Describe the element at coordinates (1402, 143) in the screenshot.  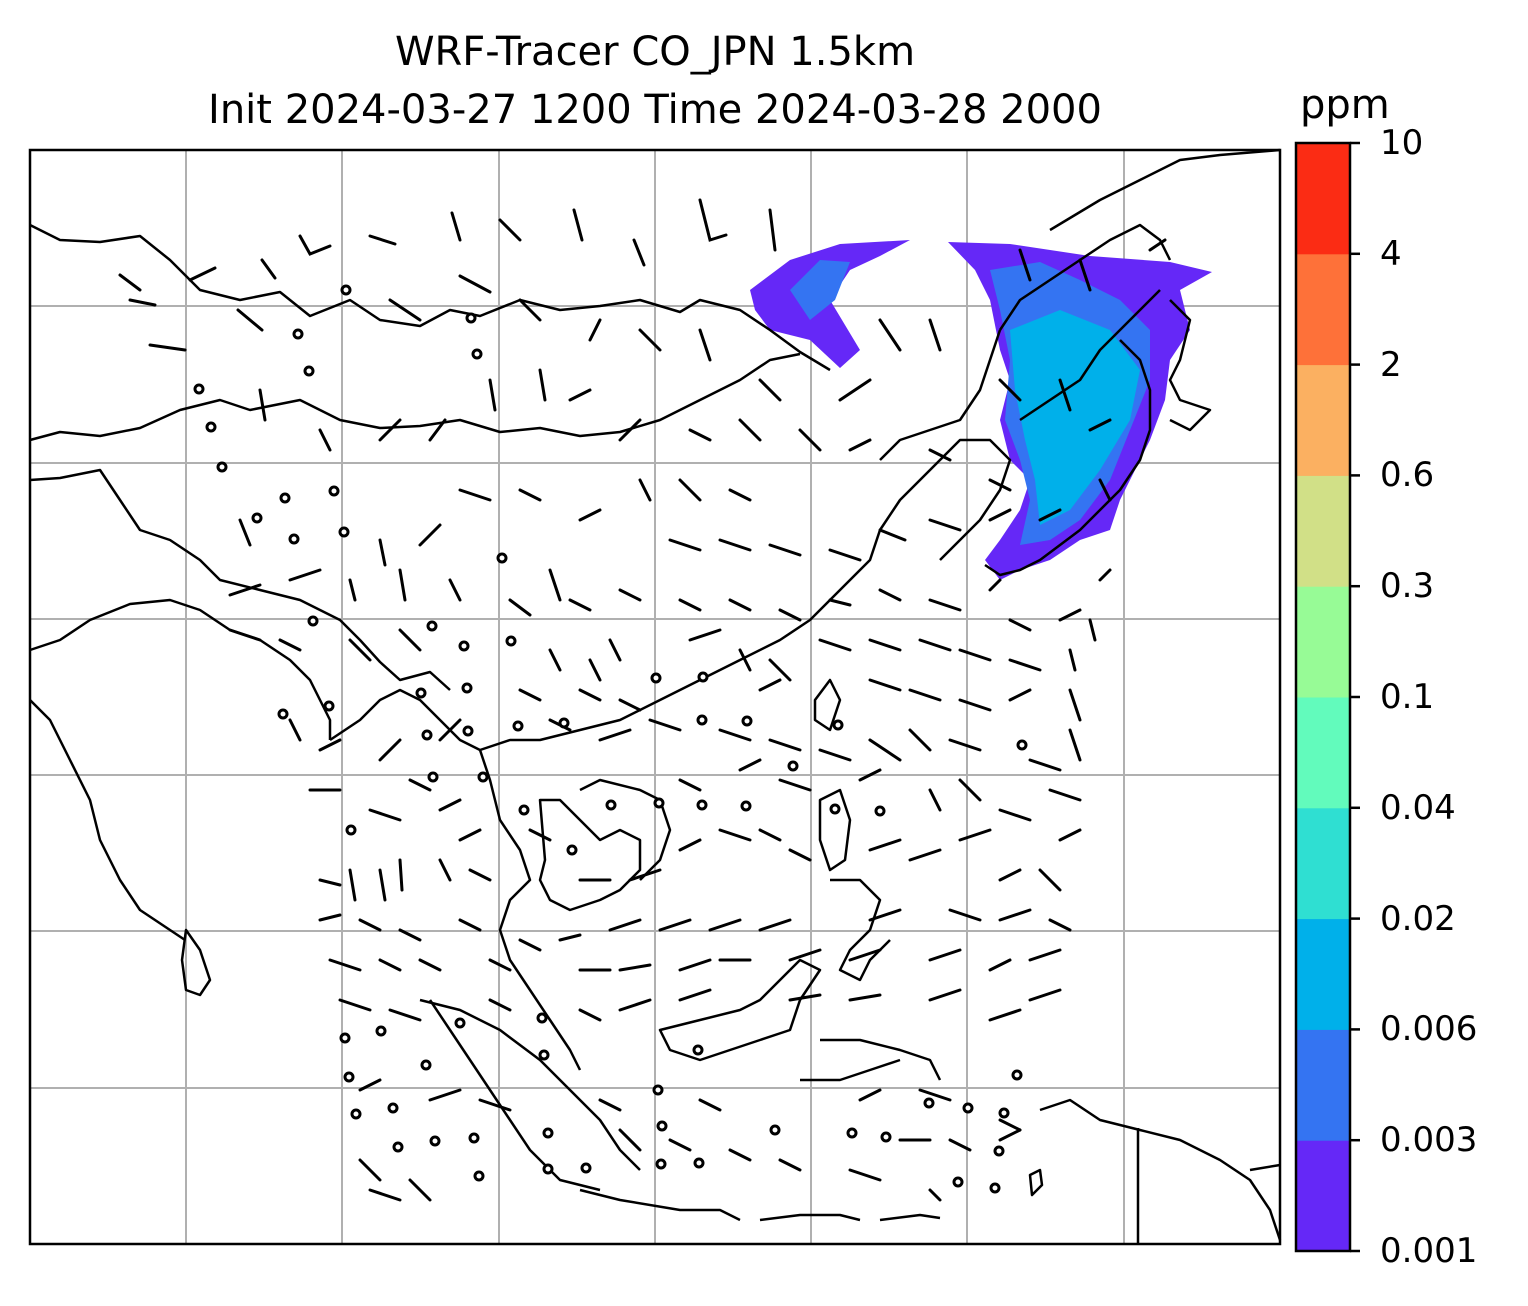
I see `colorbar-tick-label: 10` at that location.